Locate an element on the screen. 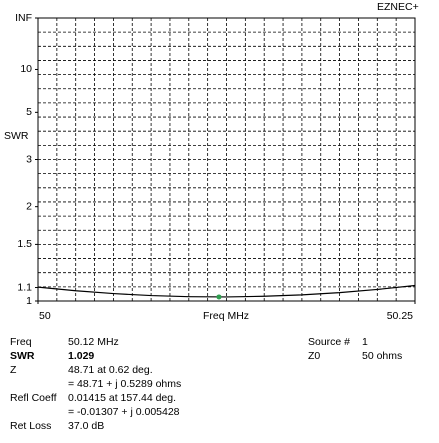 The image size is (439, 443). readout-value: 0.01415 at 157.44 deg. is located at coordinates (122, 398).